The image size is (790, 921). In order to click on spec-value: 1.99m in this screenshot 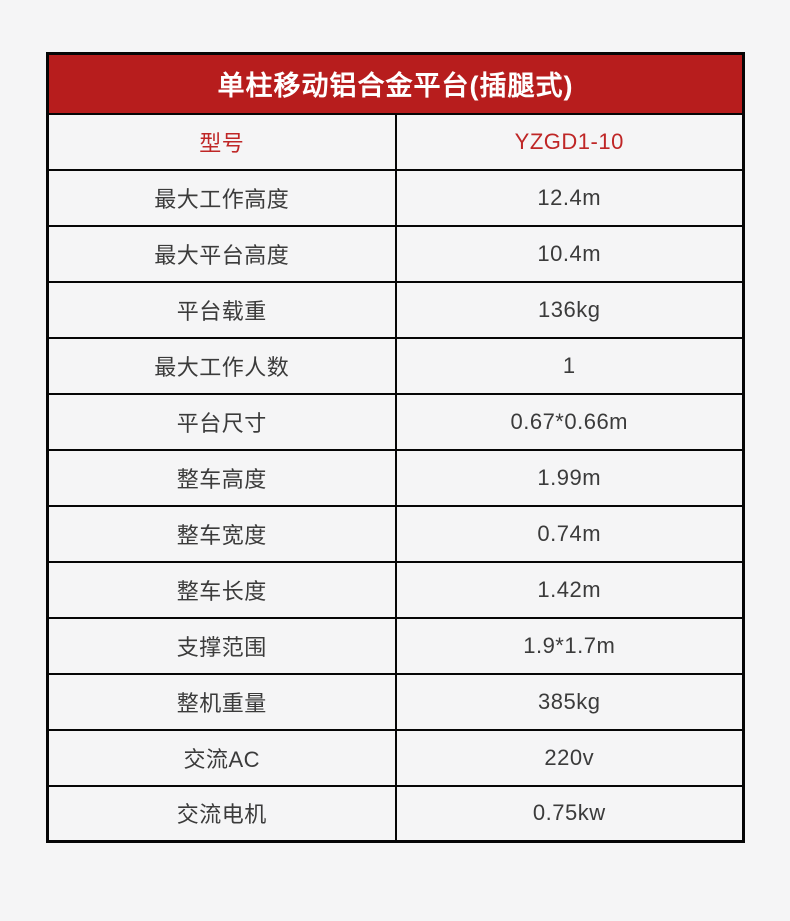, I will do `click(569, 477)`.